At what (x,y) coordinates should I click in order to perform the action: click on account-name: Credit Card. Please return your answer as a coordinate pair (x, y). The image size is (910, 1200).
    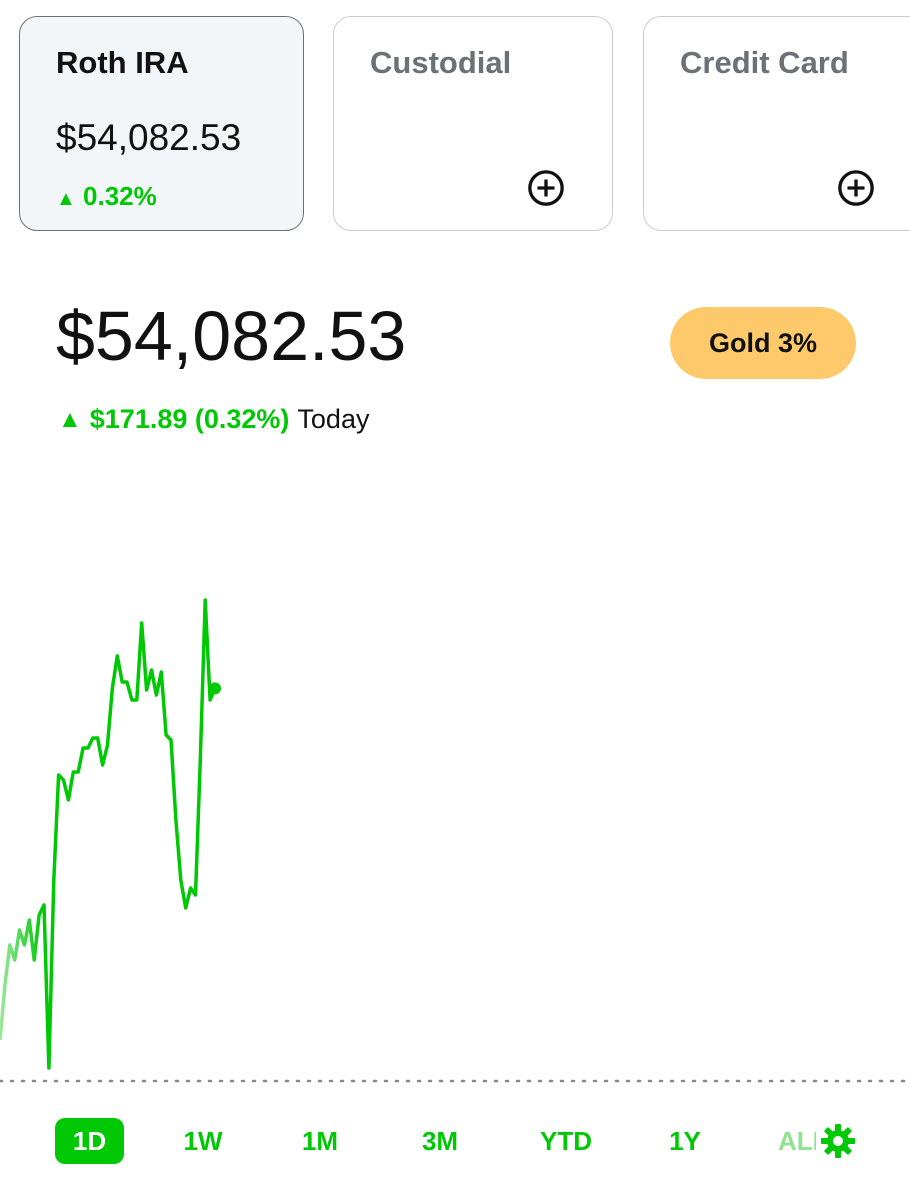
    Looking at the image, I should click on (764, 62).